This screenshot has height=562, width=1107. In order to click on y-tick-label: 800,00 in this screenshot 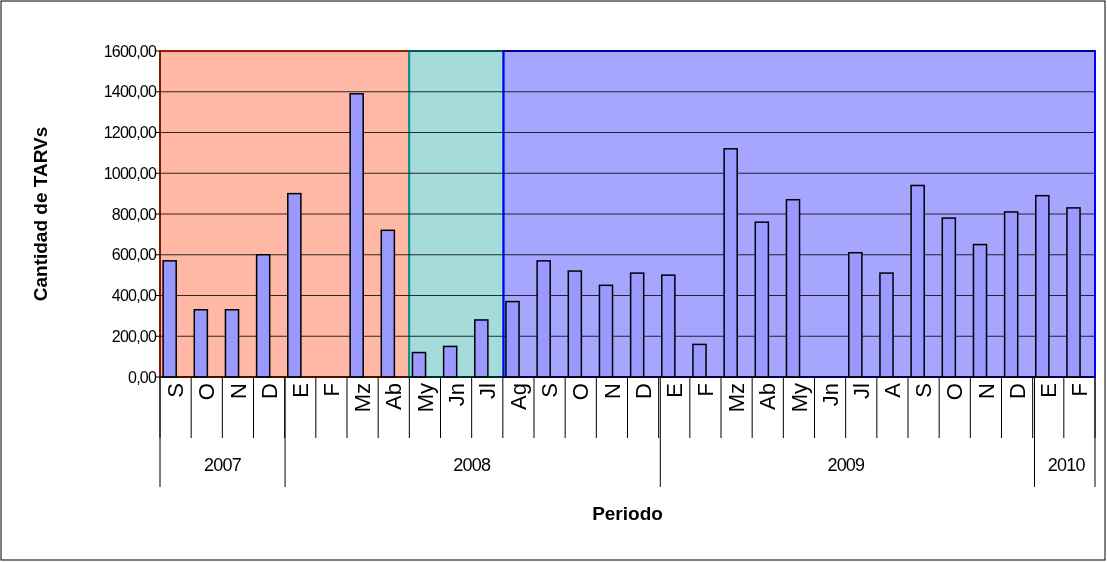, I will do `click(134, 214)`.